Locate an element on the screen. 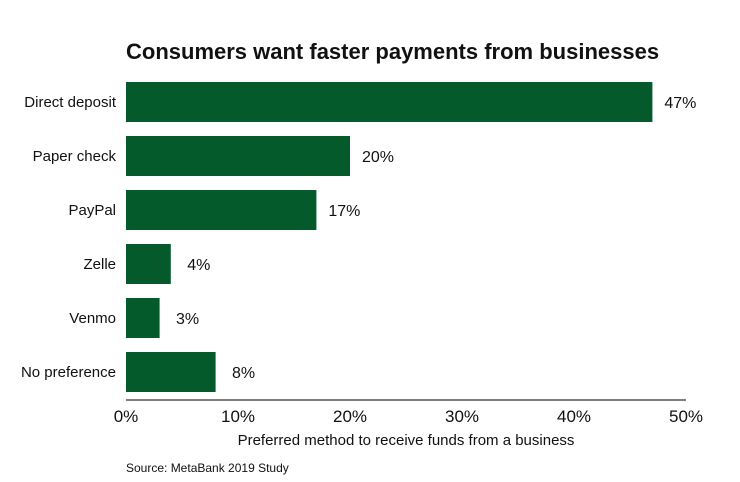 The height and width of the screenshot is (482, 740). data-label: 20% is located at coordinates (378, 157).